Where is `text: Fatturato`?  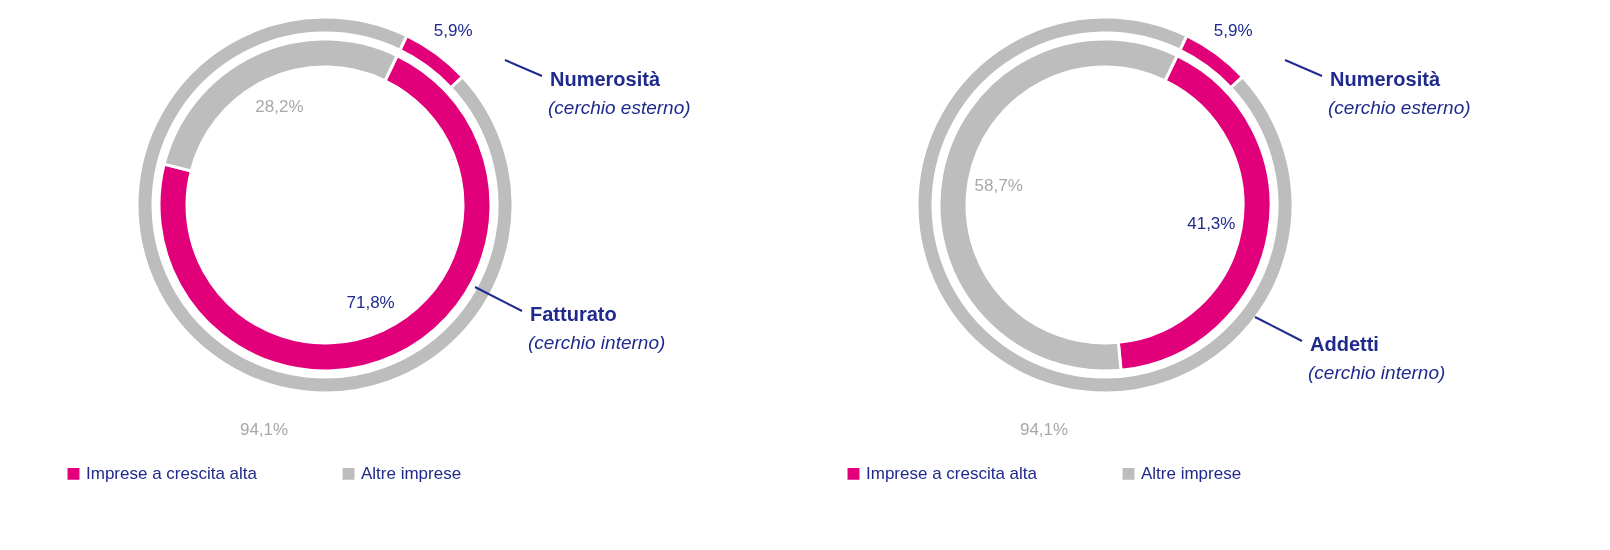
text: Fatturato is located at coordinates (573, 314).